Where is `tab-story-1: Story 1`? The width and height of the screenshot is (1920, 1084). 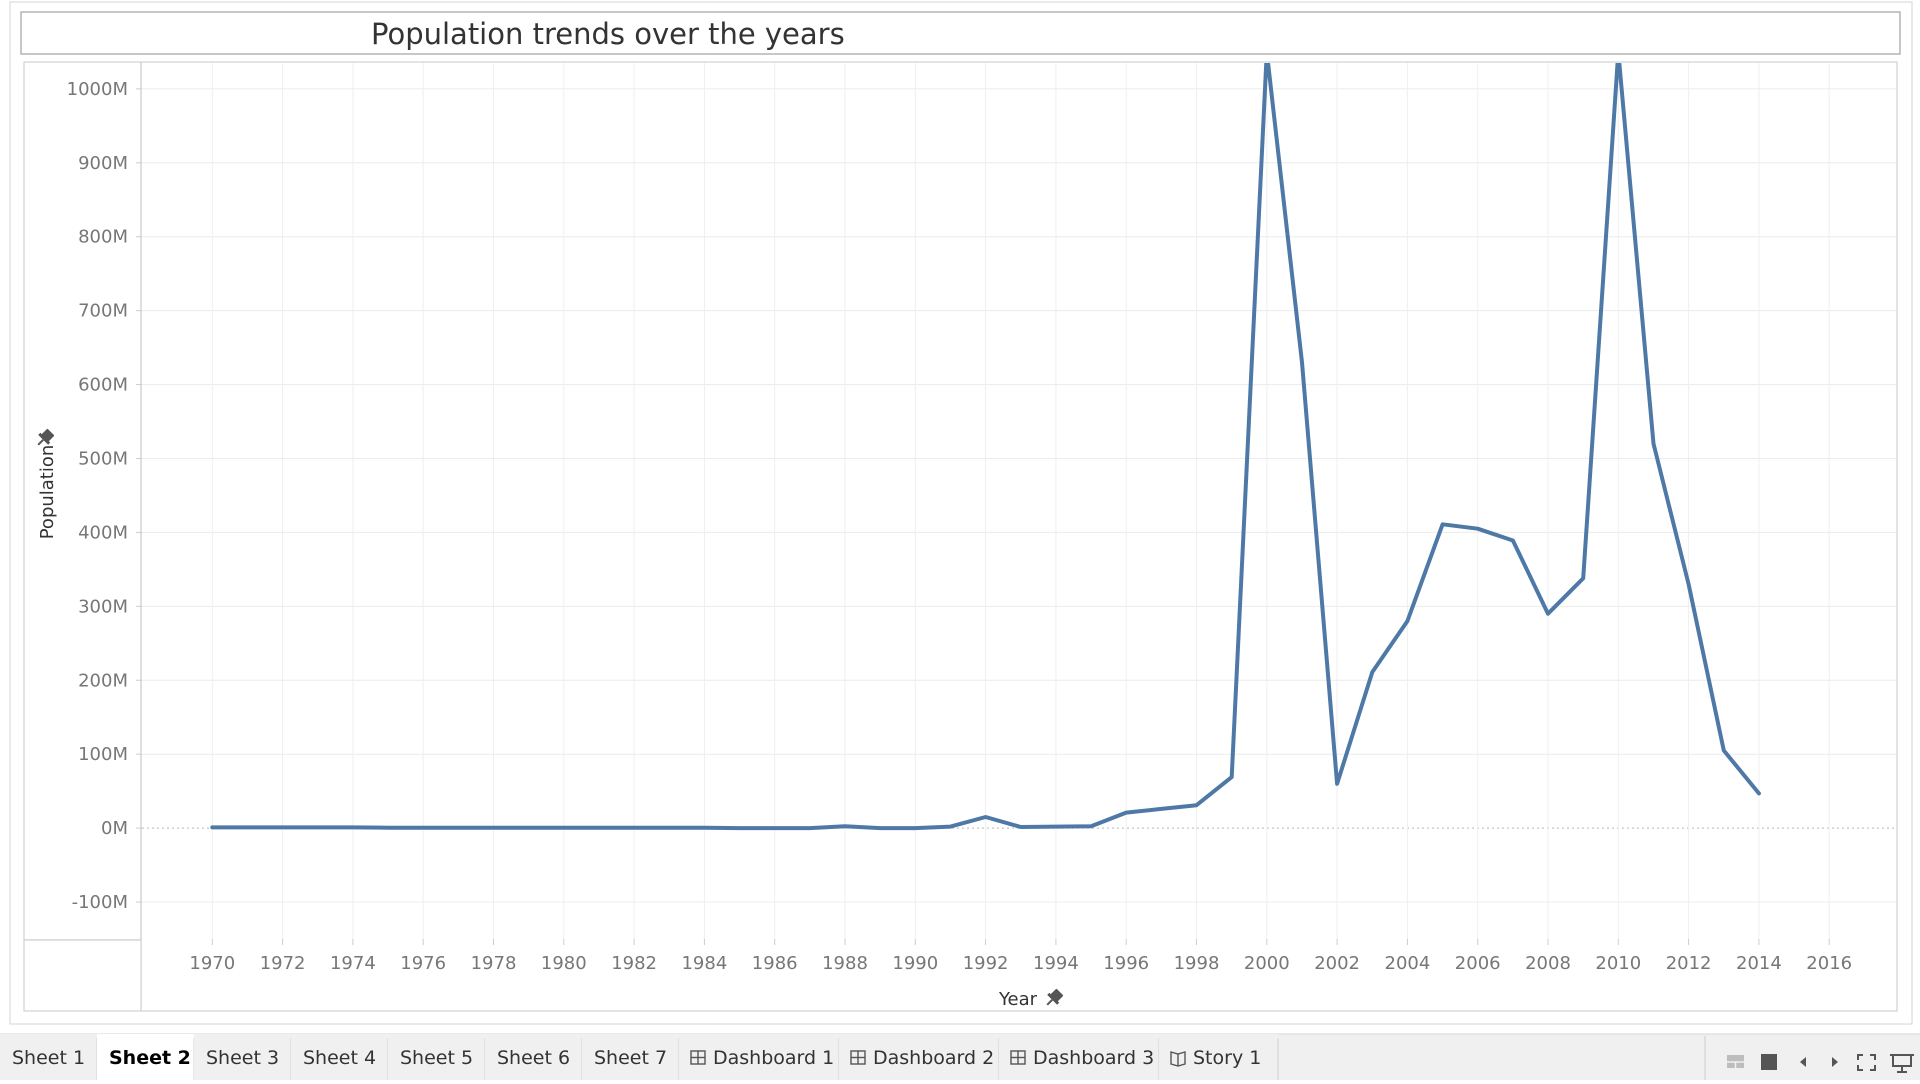
tab-story-1: Story 1 is located at coordinates (1219, 1057).